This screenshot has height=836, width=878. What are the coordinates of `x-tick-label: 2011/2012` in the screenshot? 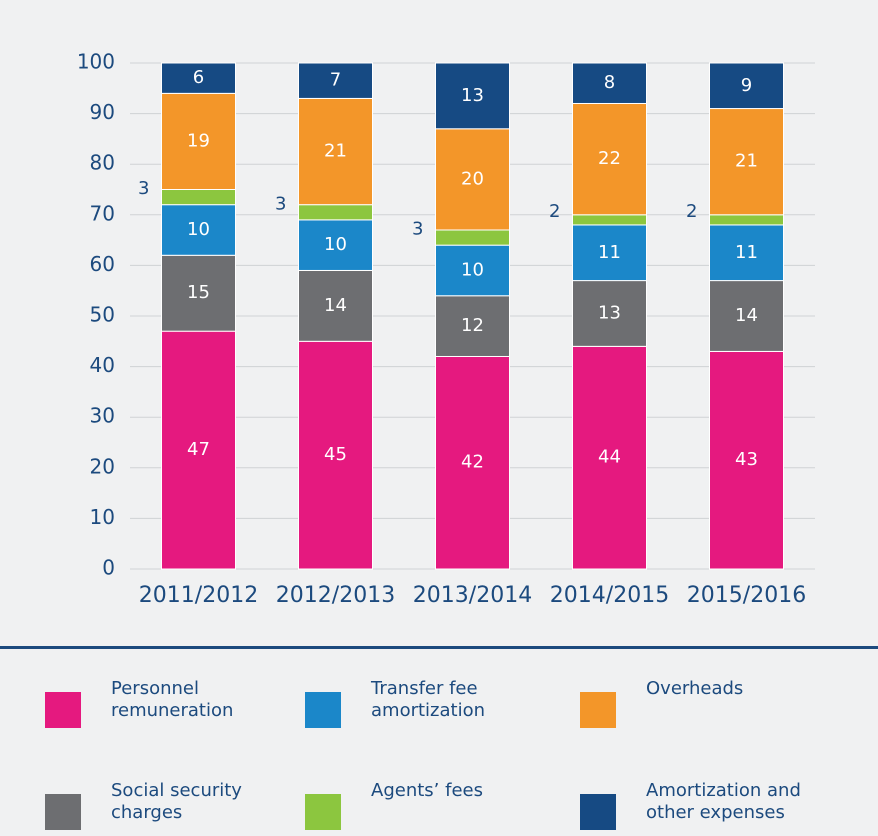 It's located at (198, 595).